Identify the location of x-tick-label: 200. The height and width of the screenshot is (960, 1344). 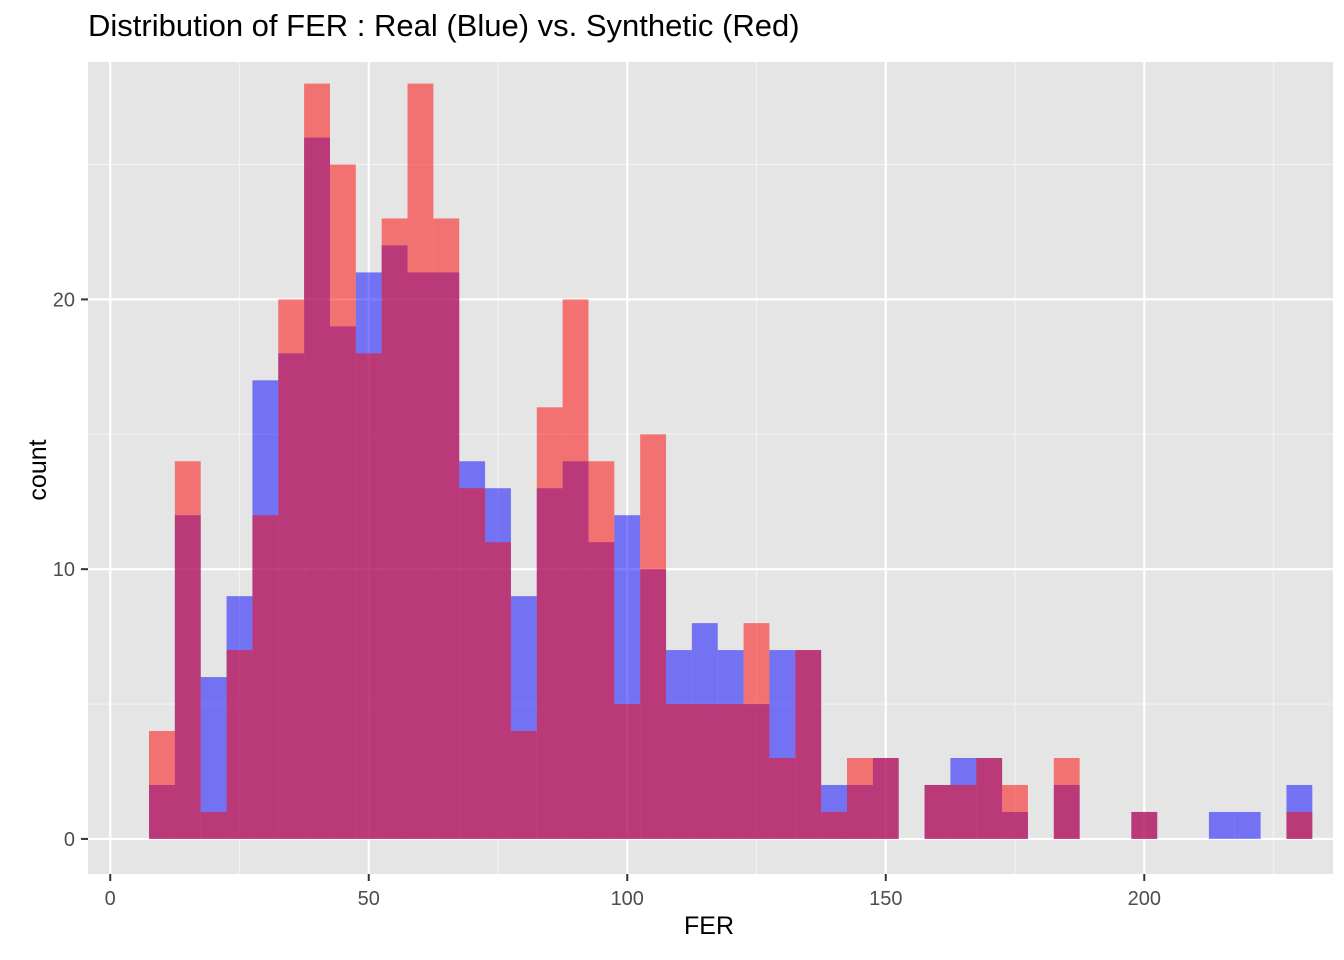
(1144, 899).